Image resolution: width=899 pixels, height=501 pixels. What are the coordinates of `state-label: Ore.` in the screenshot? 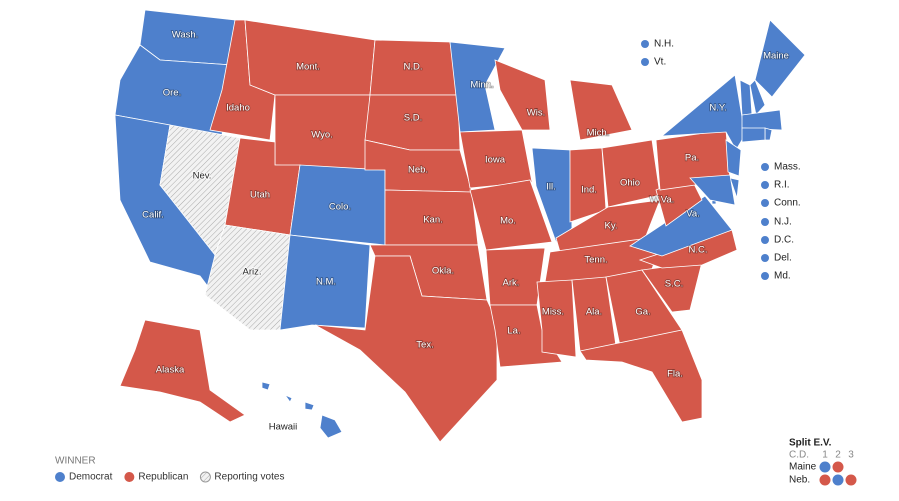 It's located at (172, 93).